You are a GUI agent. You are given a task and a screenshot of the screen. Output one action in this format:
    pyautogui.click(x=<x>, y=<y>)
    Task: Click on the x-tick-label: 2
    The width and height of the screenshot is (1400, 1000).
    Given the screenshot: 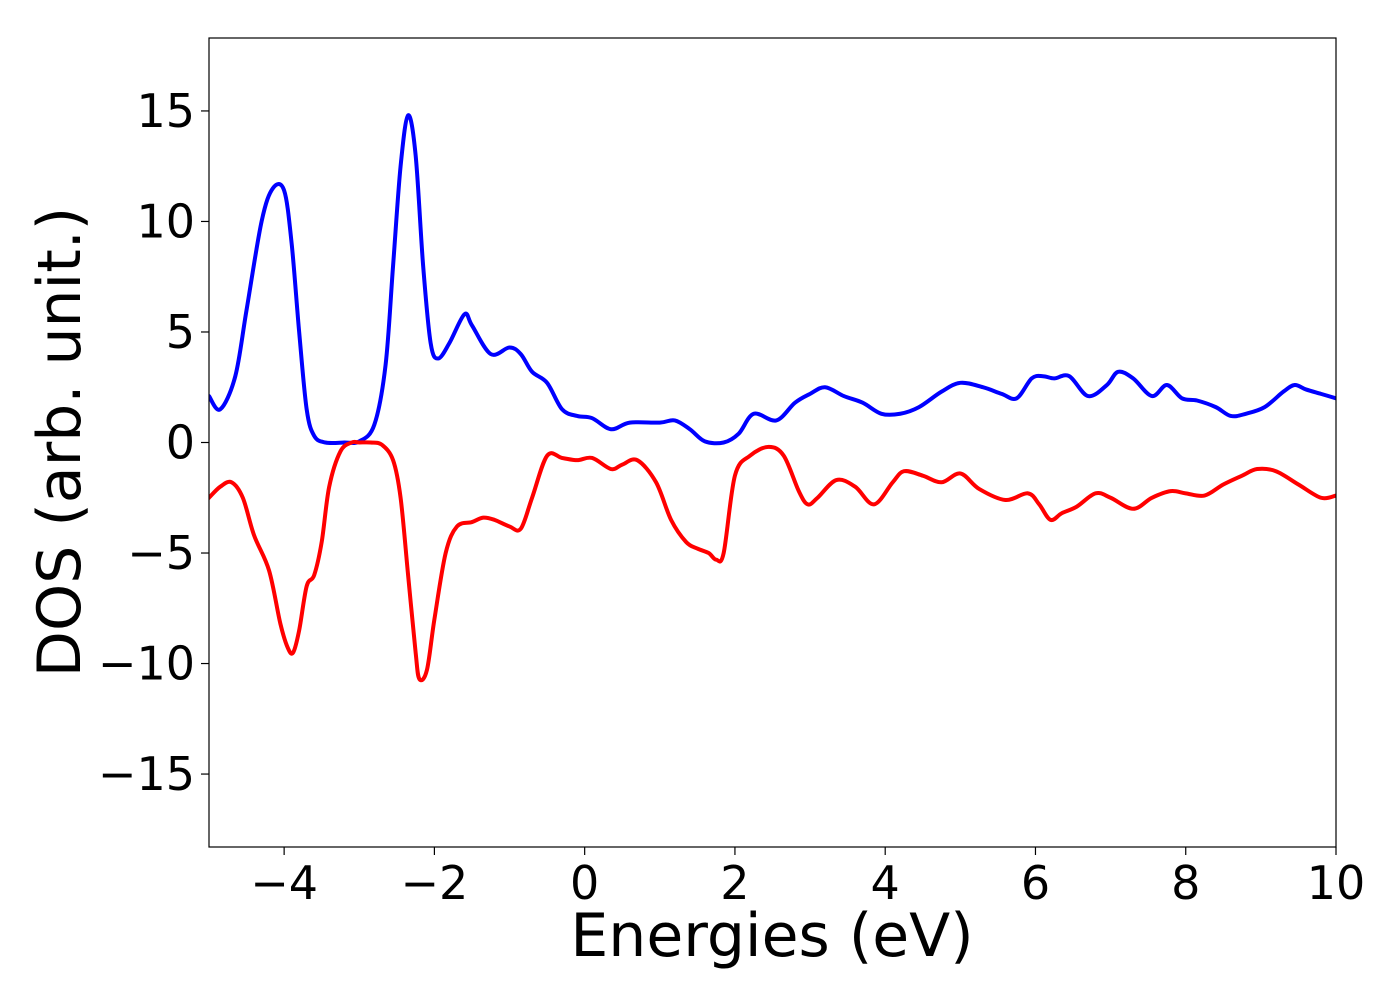 What is the action you would take?
    pyautogui.click(x=734, y=883)
    